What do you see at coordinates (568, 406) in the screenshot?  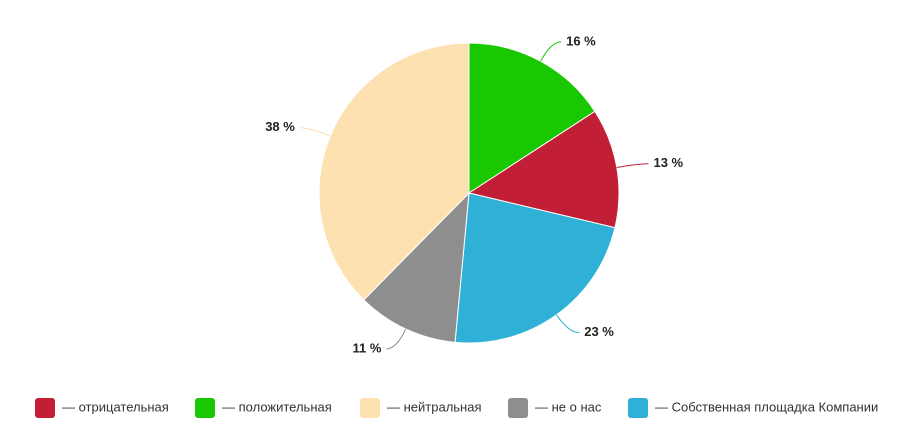 I see `legend-label: — не о нас` at bounding box center [568, 406].